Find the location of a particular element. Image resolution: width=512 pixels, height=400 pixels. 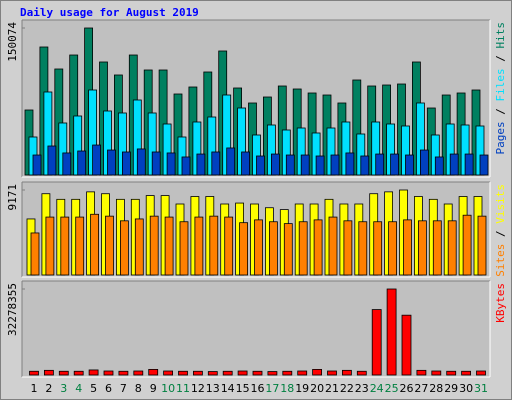

x-tick-label: 15 is located at coordinates (243, 388).